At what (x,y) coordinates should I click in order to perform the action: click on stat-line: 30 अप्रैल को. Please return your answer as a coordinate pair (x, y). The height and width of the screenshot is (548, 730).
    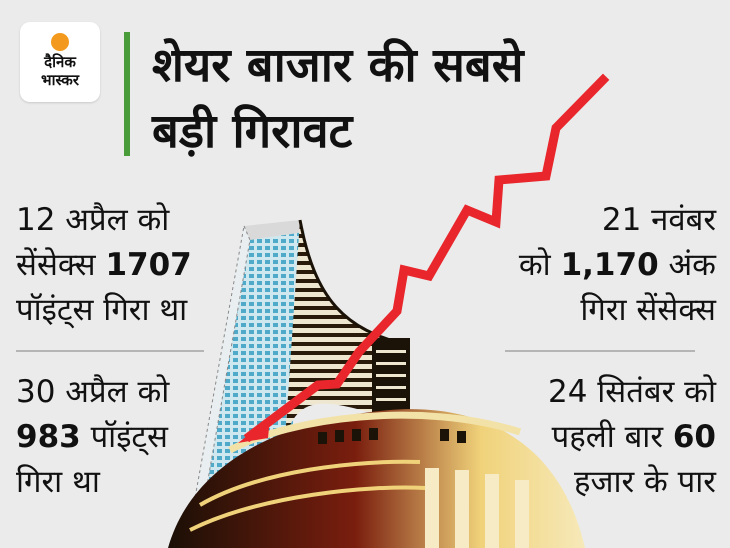
    Looking at the image, I should click on (93, 392).